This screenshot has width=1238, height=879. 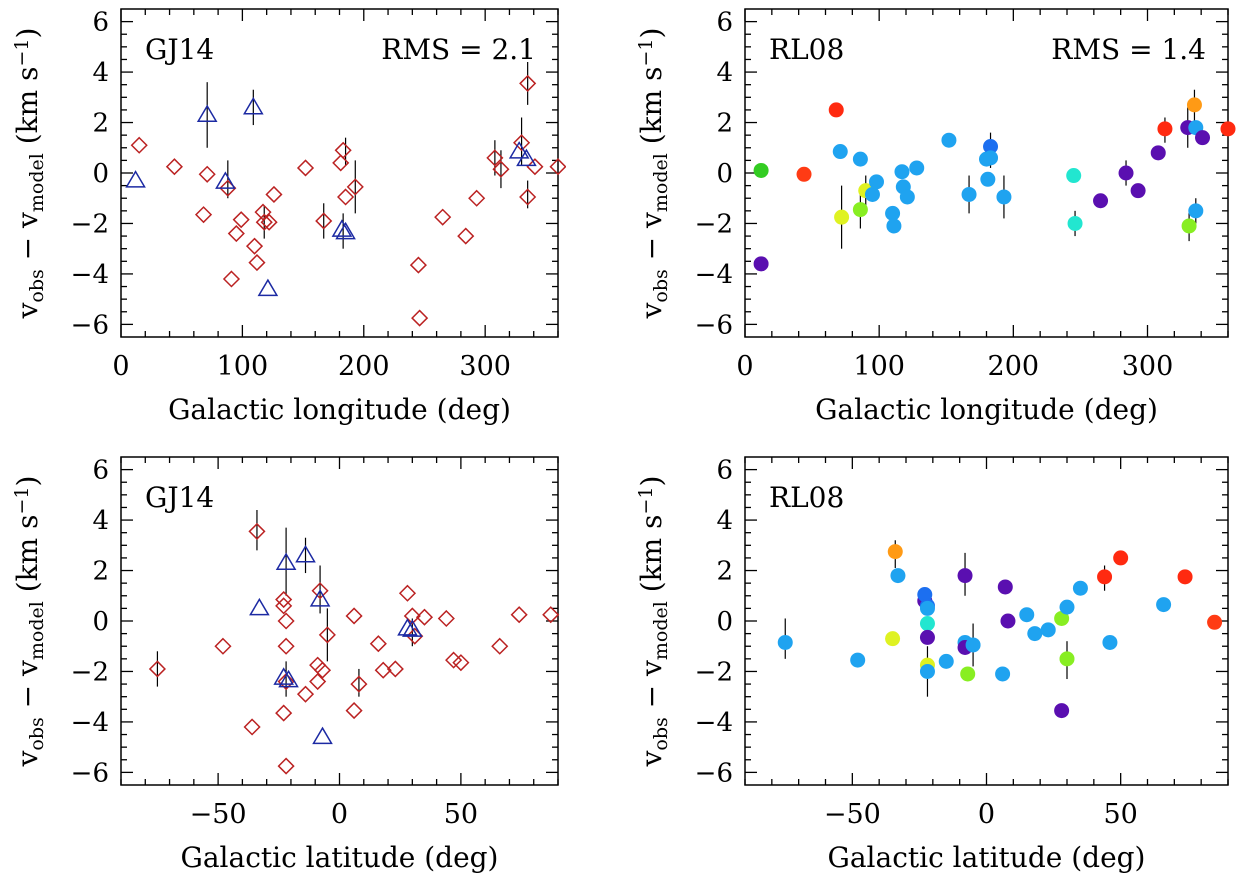 What do you see at coordinates (364, 366) in the screenshot?
I see `x-tick-label: 200` at bounding box center [364, 366].